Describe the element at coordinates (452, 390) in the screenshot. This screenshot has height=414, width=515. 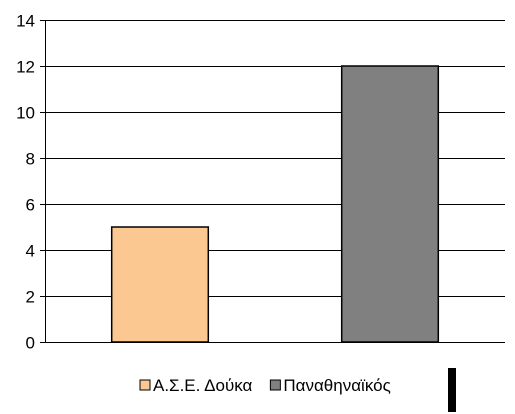
I see `black-marker` at that location.